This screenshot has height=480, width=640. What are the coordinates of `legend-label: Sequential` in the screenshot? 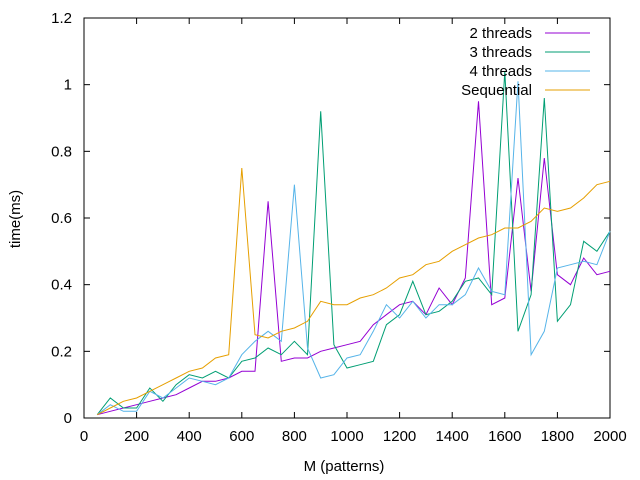 It's located at (496, 90).